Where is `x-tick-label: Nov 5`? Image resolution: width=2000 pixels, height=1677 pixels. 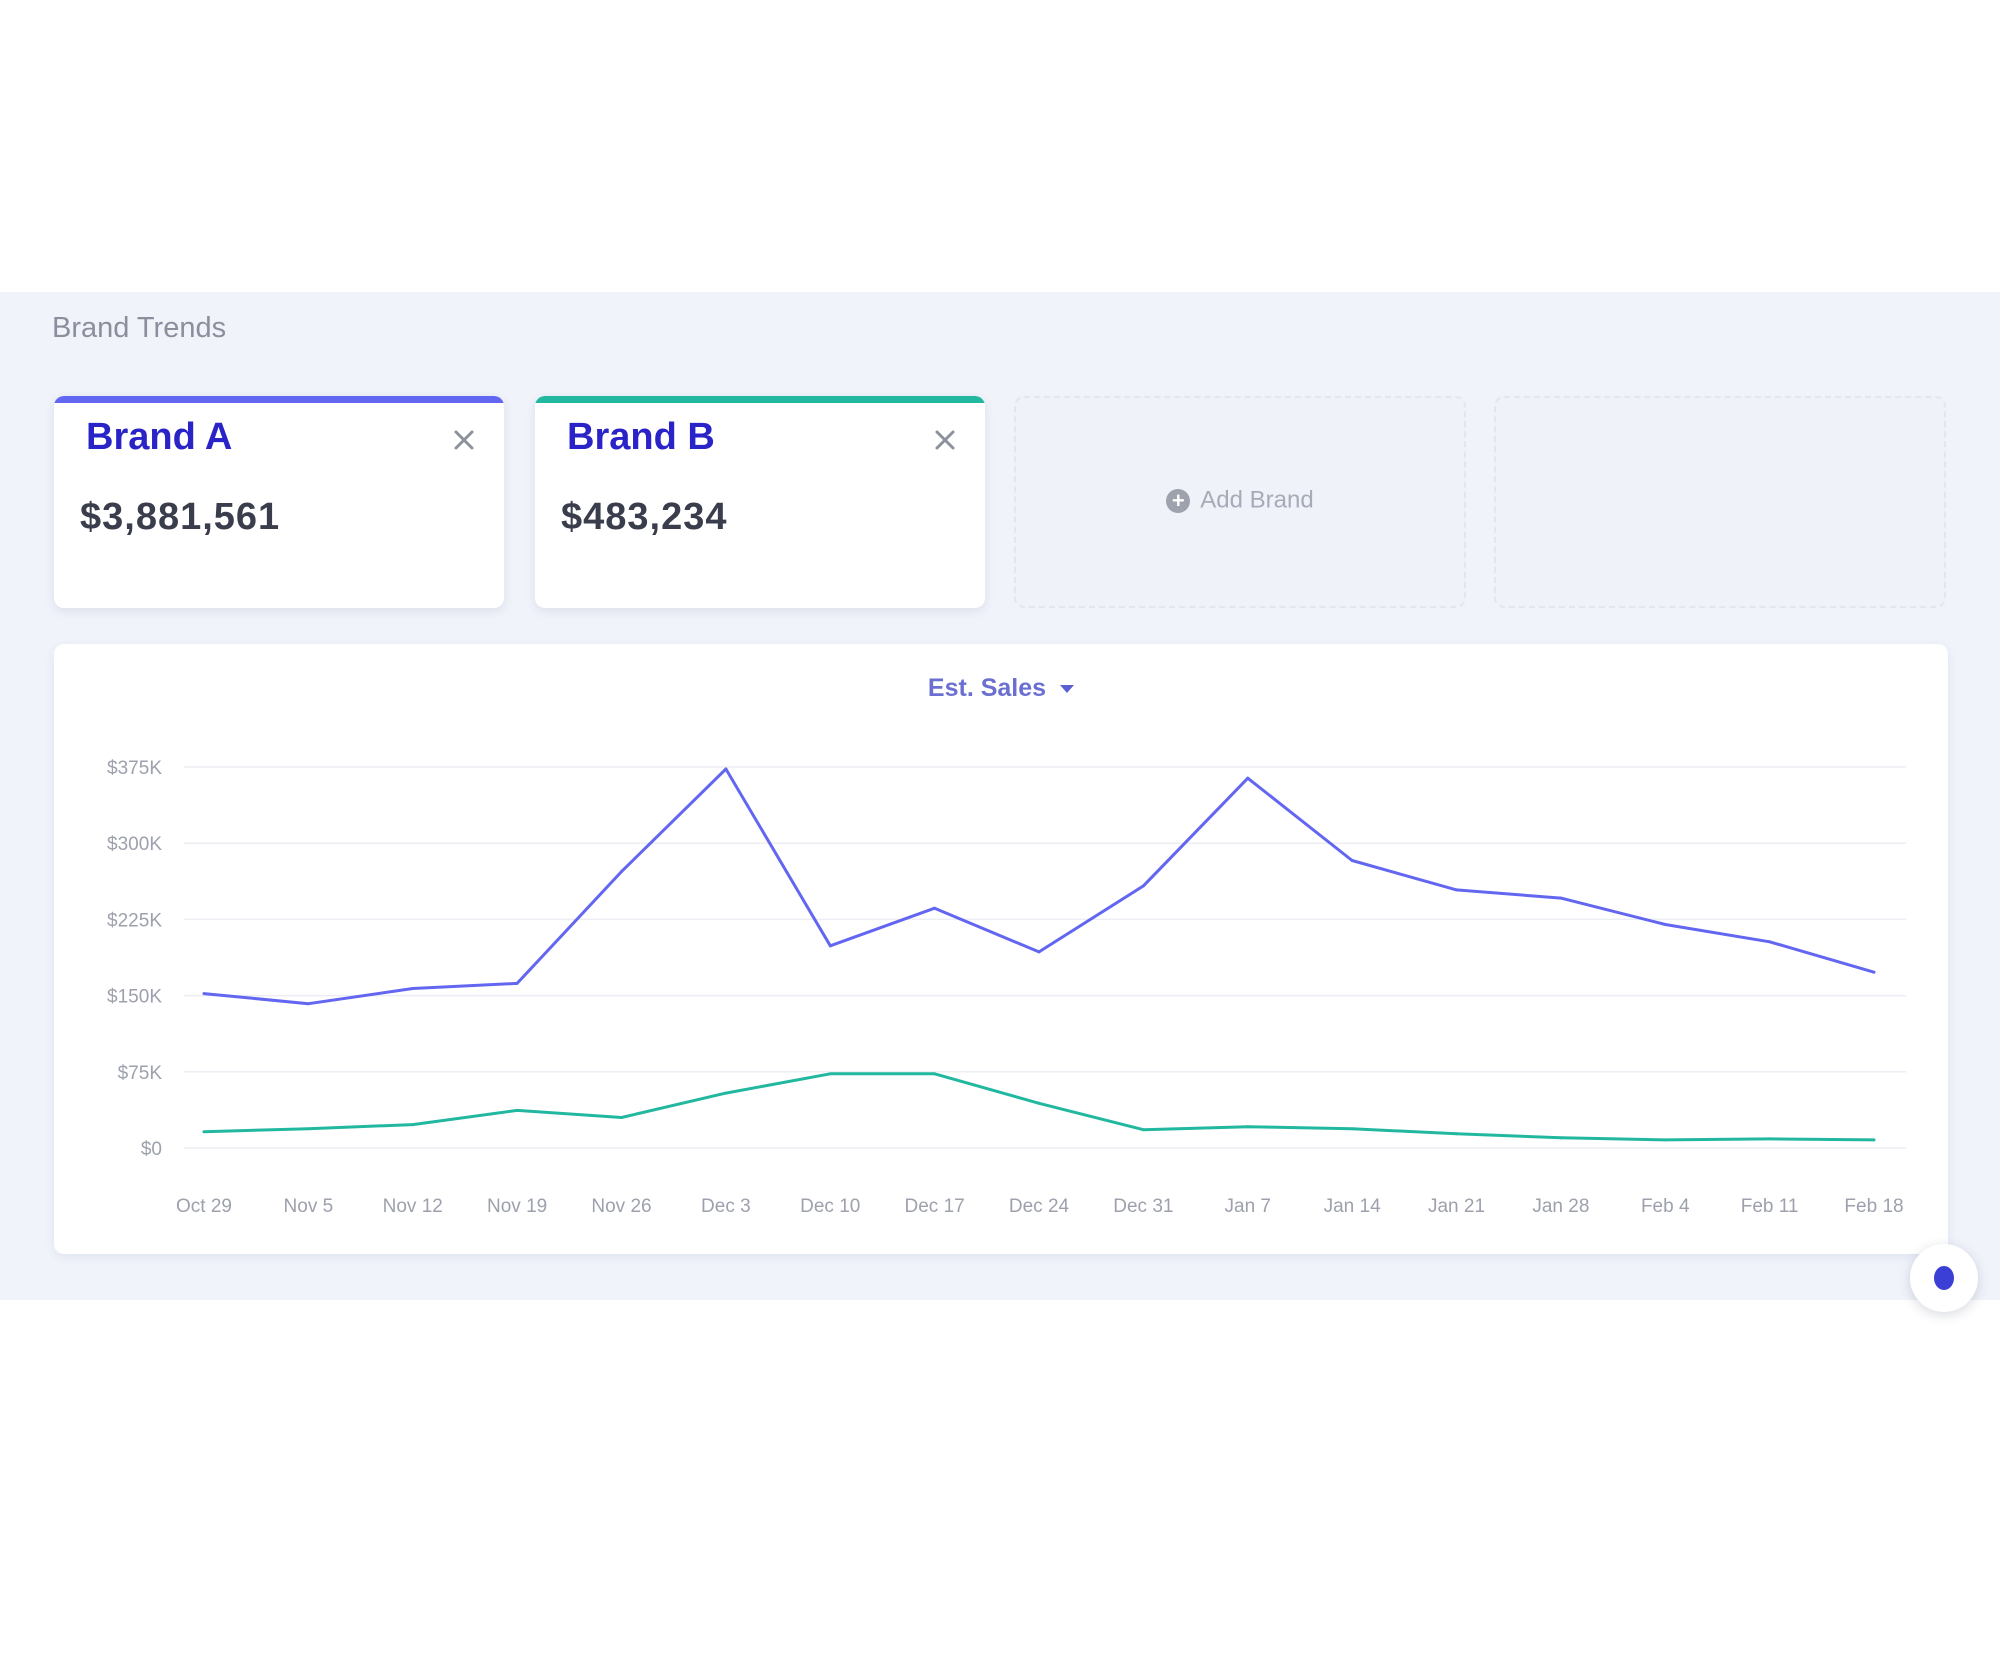
x-tick-label: Nov 5 is located at coordinates (309, 1206).